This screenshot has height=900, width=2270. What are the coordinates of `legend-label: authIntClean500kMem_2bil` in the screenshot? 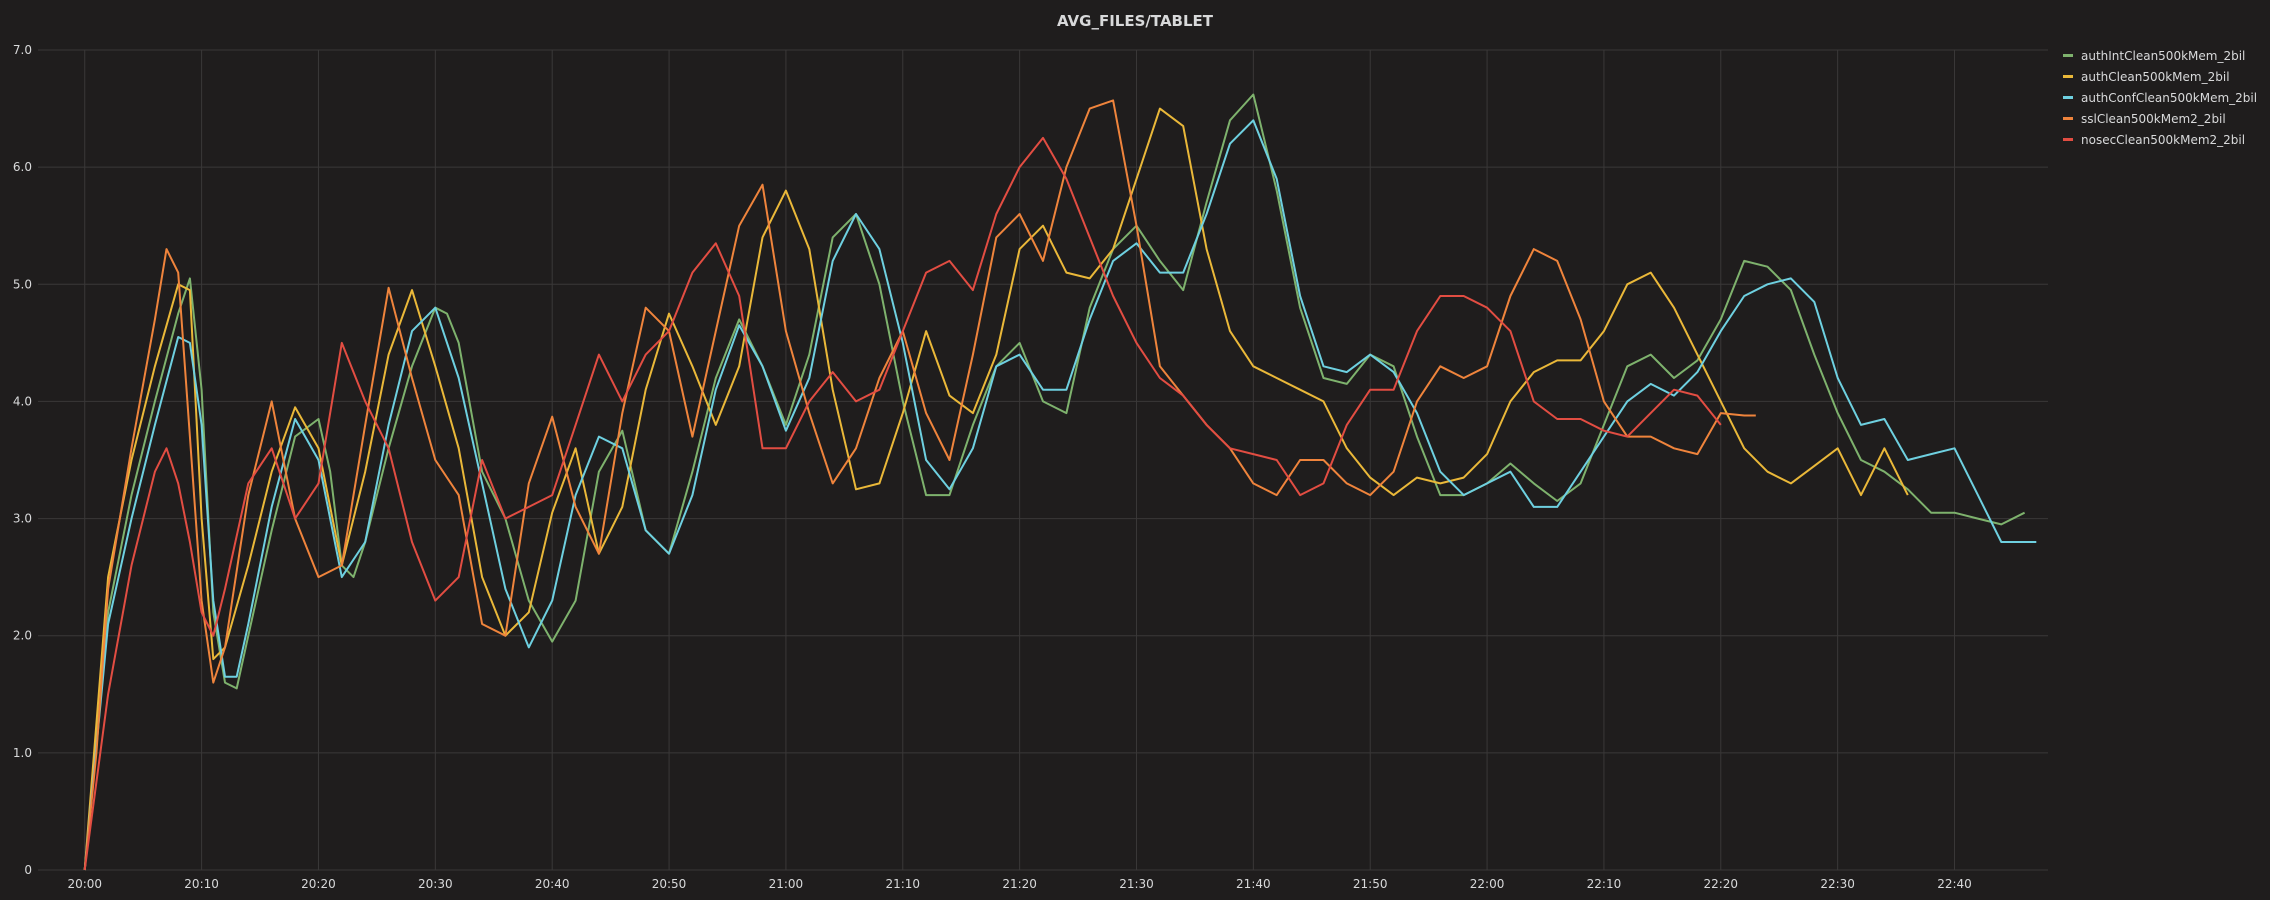 It's located at (2163, 55).